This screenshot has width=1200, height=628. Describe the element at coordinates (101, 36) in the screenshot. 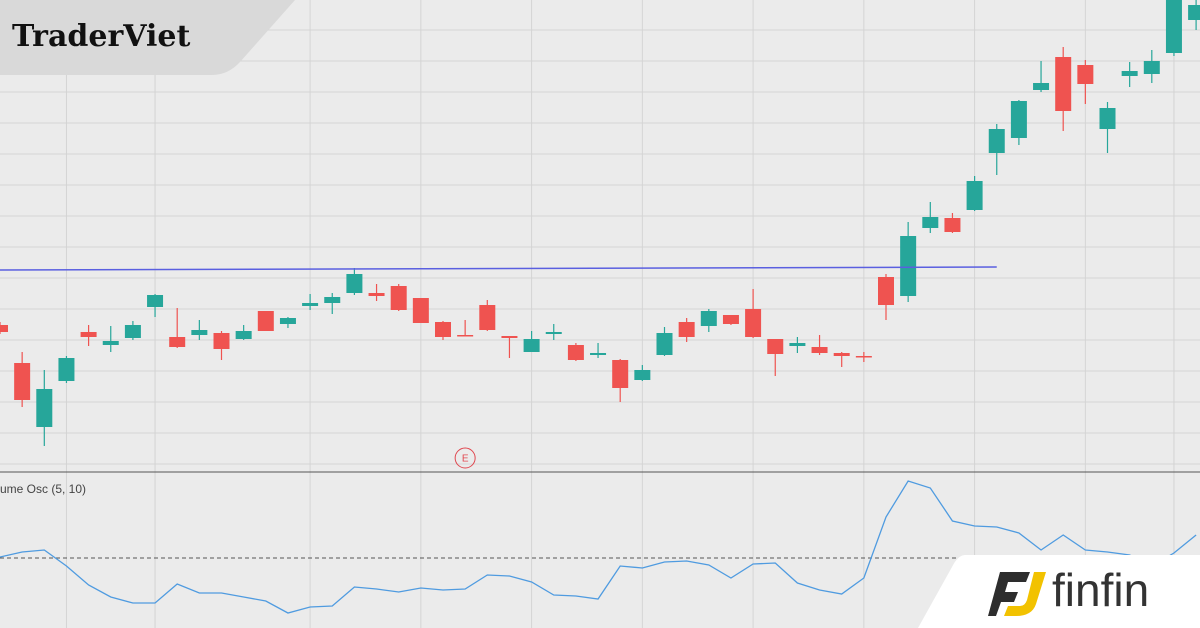

I see `logo-text: TraderViet` at that location.